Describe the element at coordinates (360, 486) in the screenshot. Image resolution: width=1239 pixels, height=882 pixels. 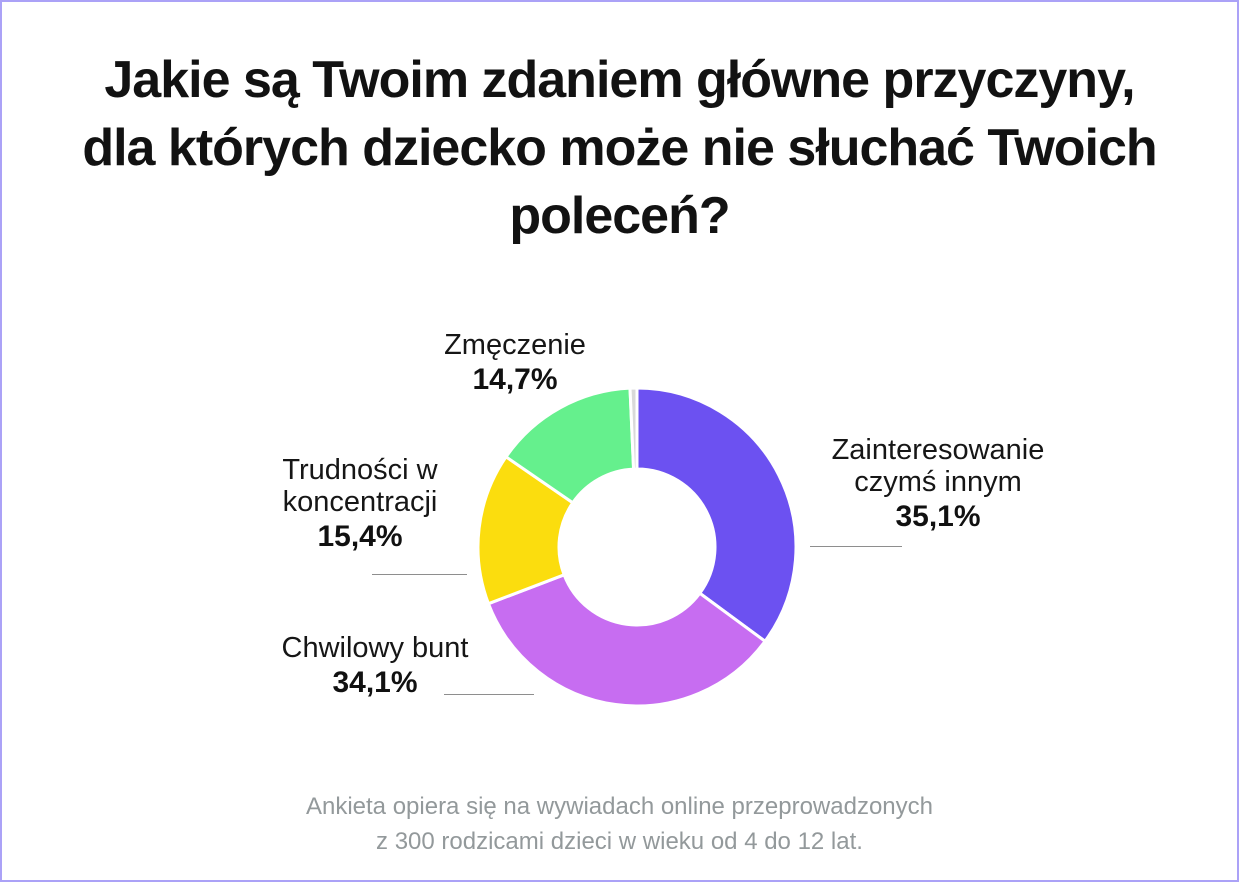
I see `slice-label: Trudności w koncentracji` at that location.